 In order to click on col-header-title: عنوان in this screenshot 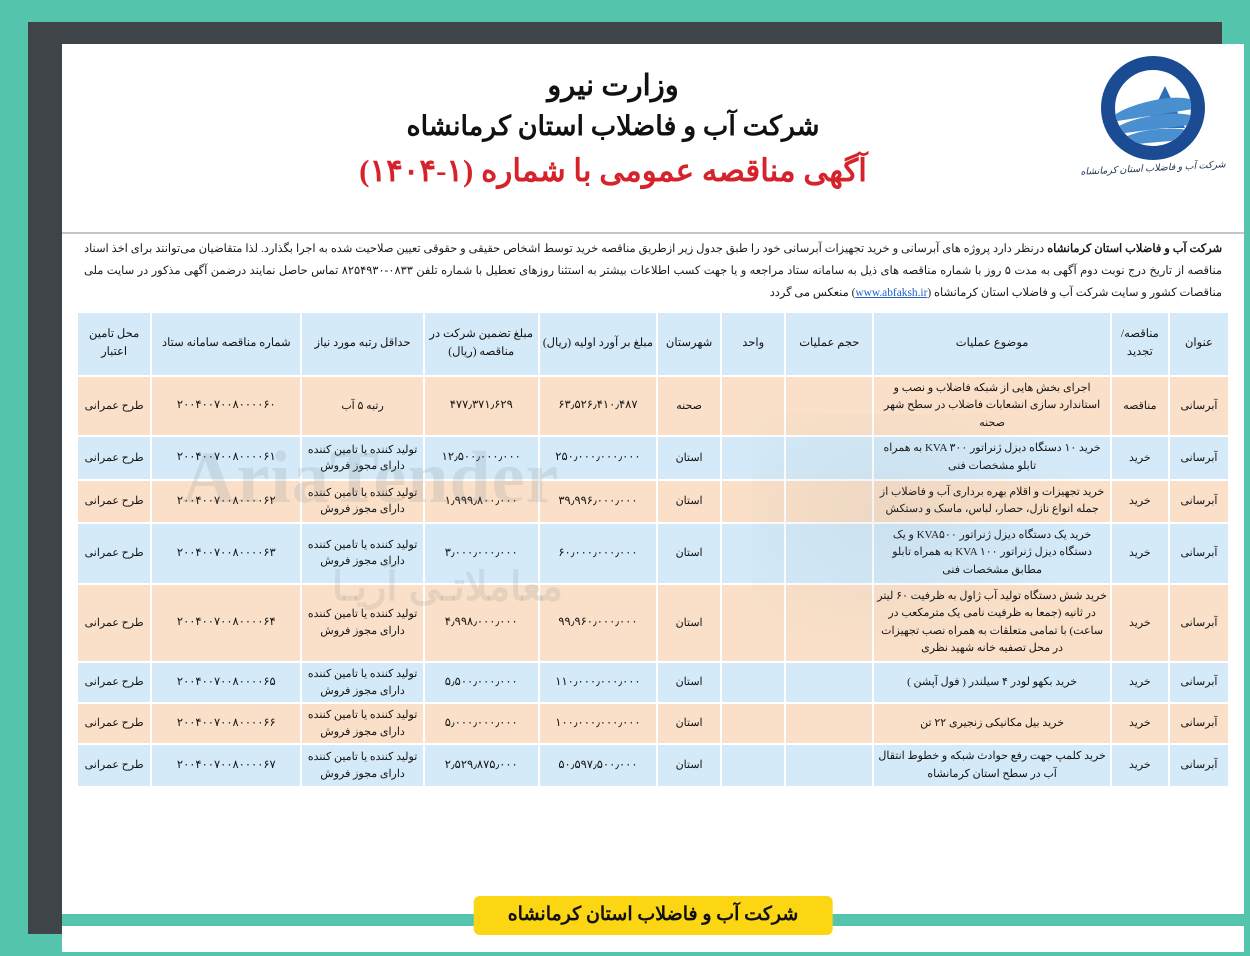, I will do `click(1198, 343)`.